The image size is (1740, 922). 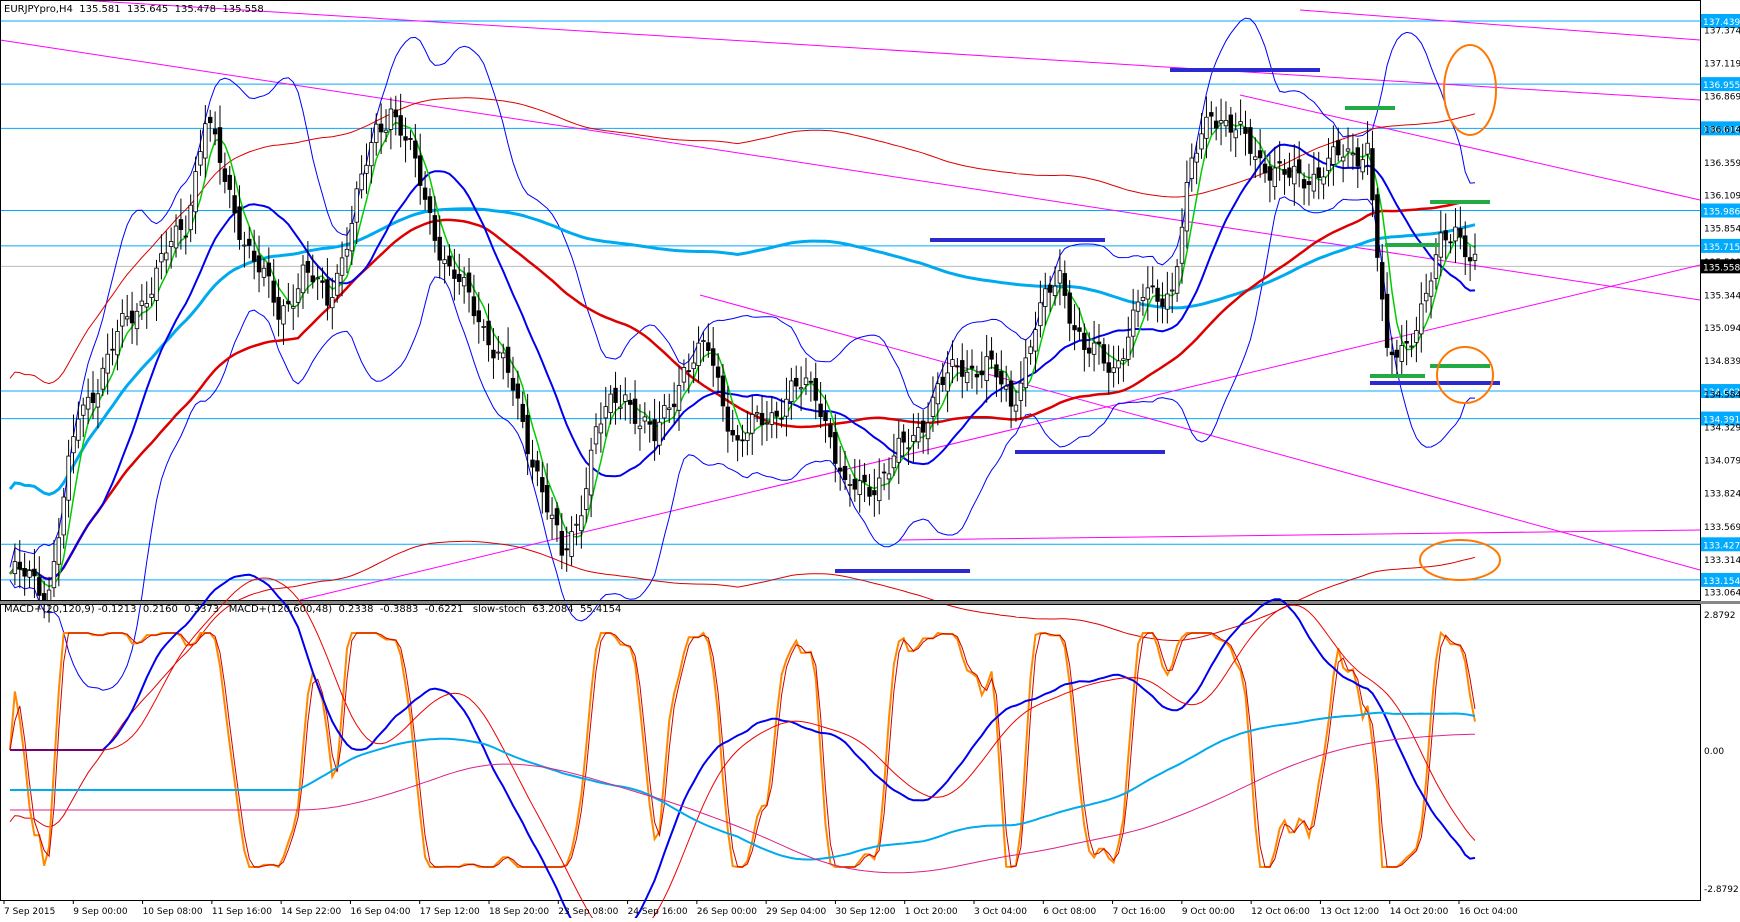 I want to click on highlight-ellipse, so click(x=1470, y=90).